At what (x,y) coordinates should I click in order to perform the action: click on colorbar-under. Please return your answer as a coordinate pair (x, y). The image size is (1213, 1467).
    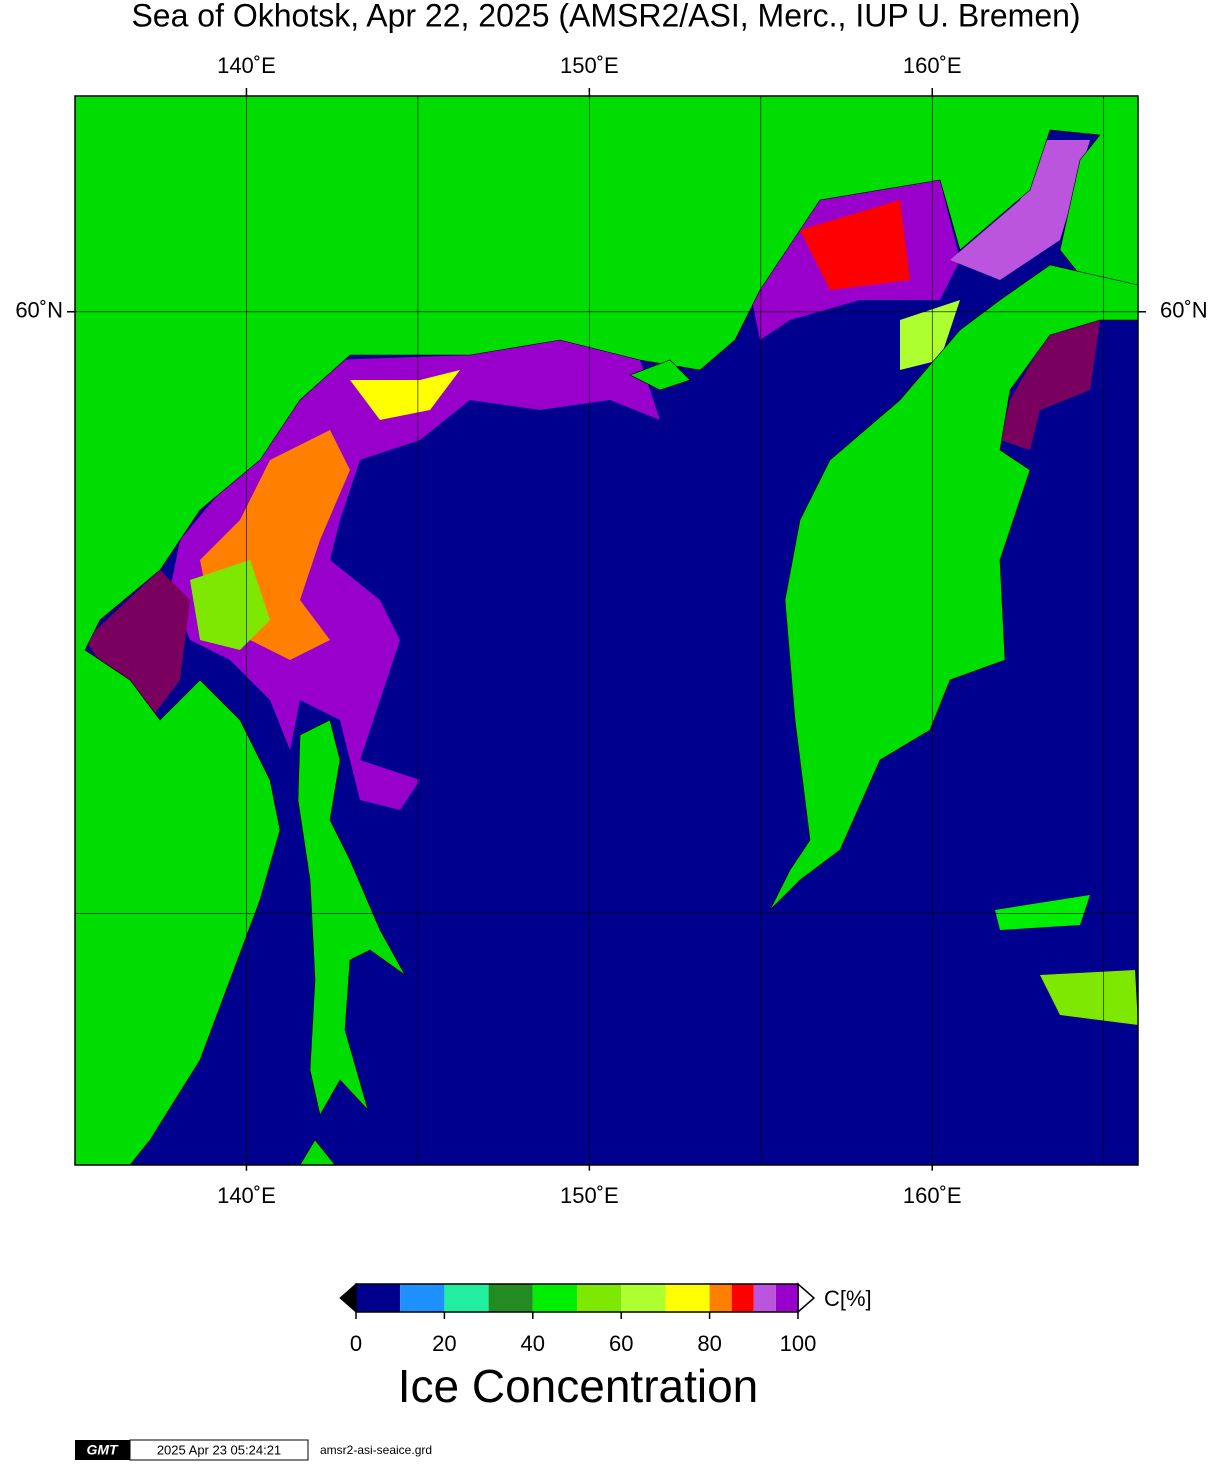
    Looking at the image, I should click on (348, 1298).